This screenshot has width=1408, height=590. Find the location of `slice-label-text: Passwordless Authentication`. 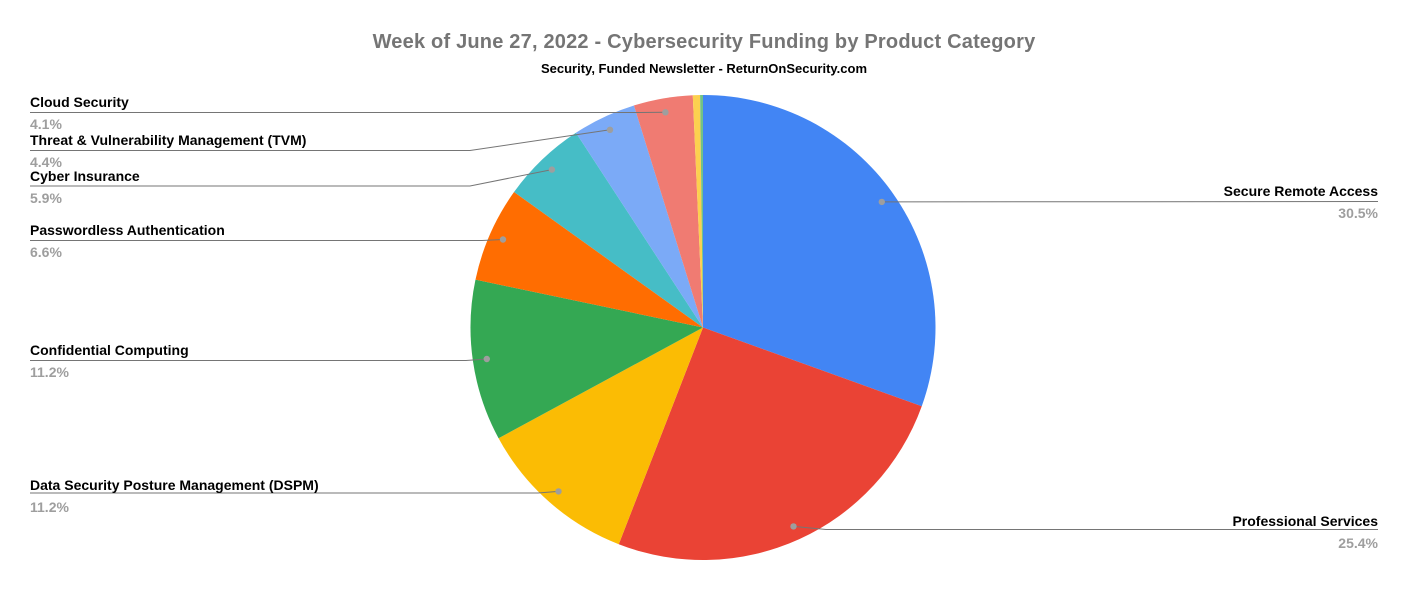

slice-label-text: Passwordless Authentication is located at coordinates (127, 230).